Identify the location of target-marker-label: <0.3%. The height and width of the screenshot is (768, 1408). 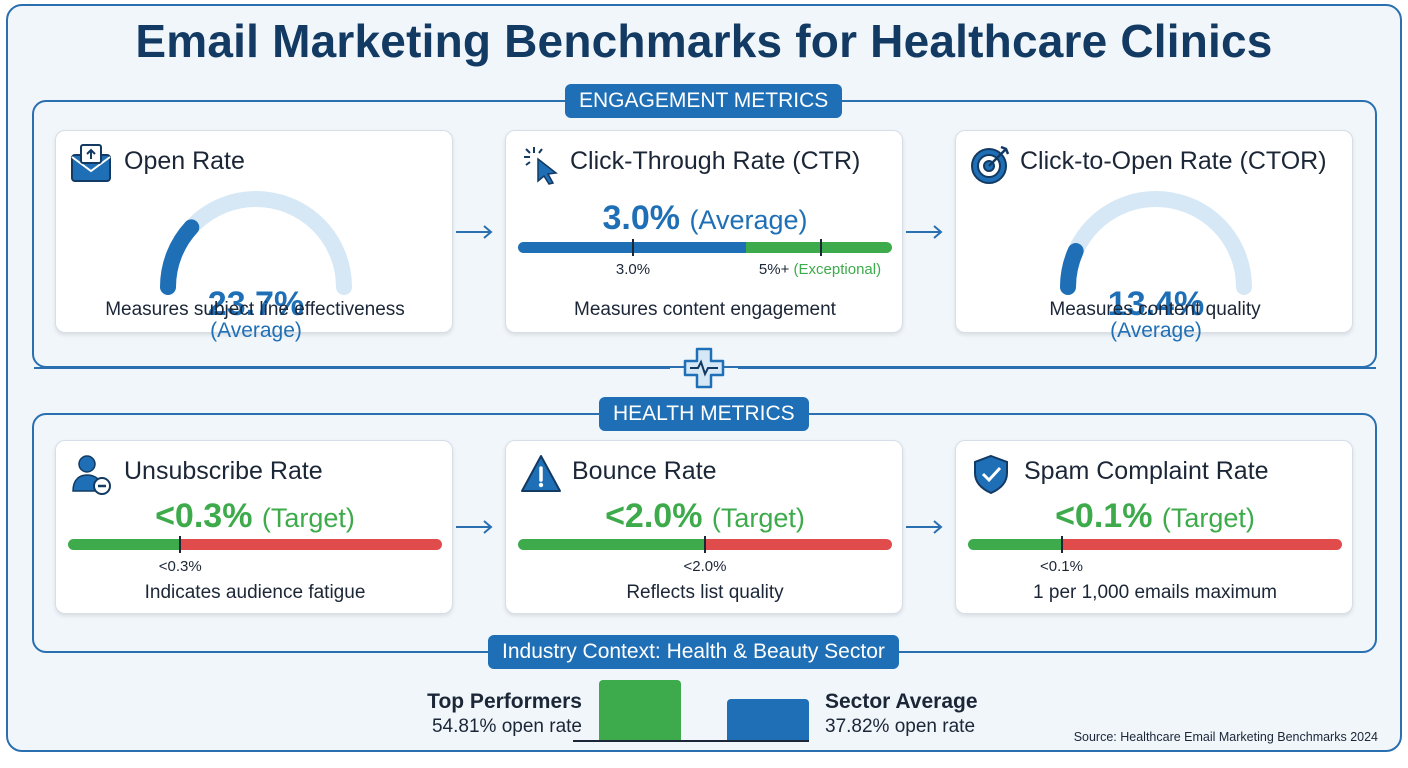
(180, 566).